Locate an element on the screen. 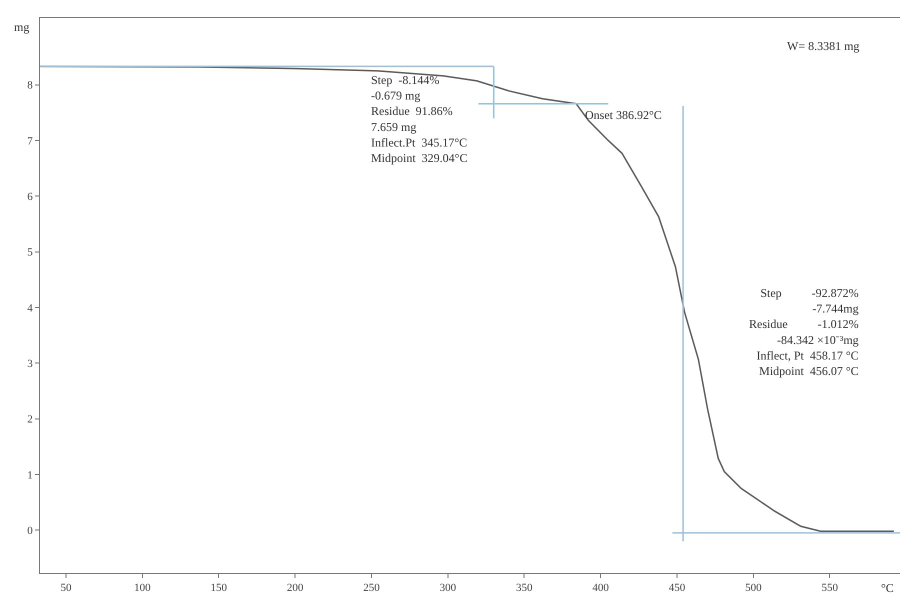  y-tick-label: 3 is located at coordinates (30, 364).